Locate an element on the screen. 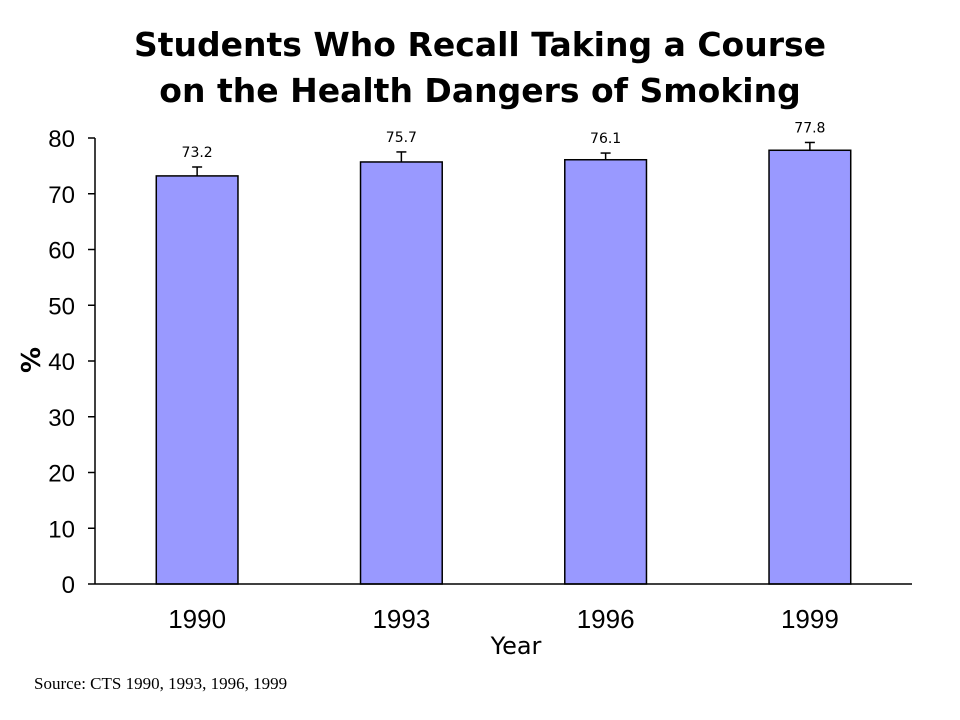 Image resolution: width=960 pixels, height=720 pixels. y-tick-label: 70 is located at coordinates (61, 195).